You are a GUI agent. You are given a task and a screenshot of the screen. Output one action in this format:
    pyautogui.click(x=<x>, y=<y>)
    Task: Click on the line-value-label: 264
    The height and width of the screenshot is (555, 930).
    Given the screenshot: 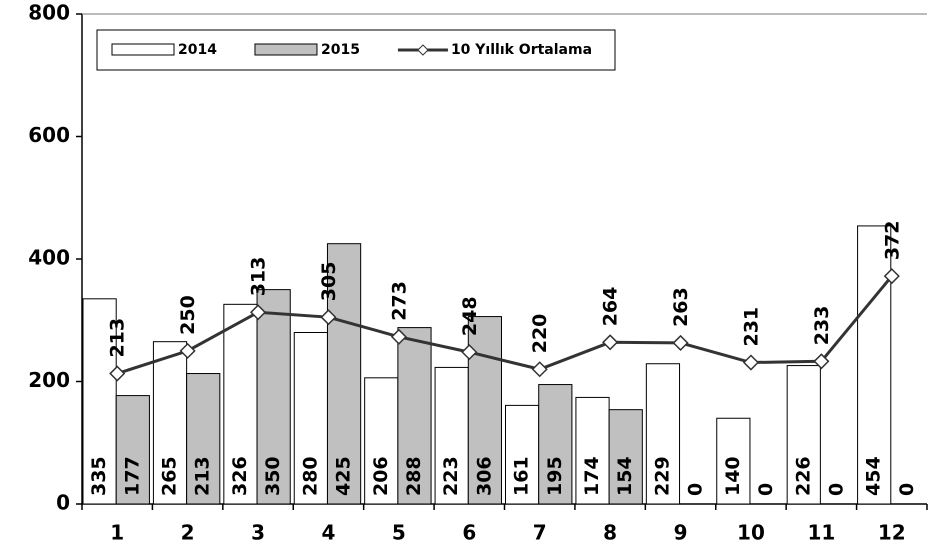 What is the action you would take?
    pyautogui.click(x=611, y=307)
    